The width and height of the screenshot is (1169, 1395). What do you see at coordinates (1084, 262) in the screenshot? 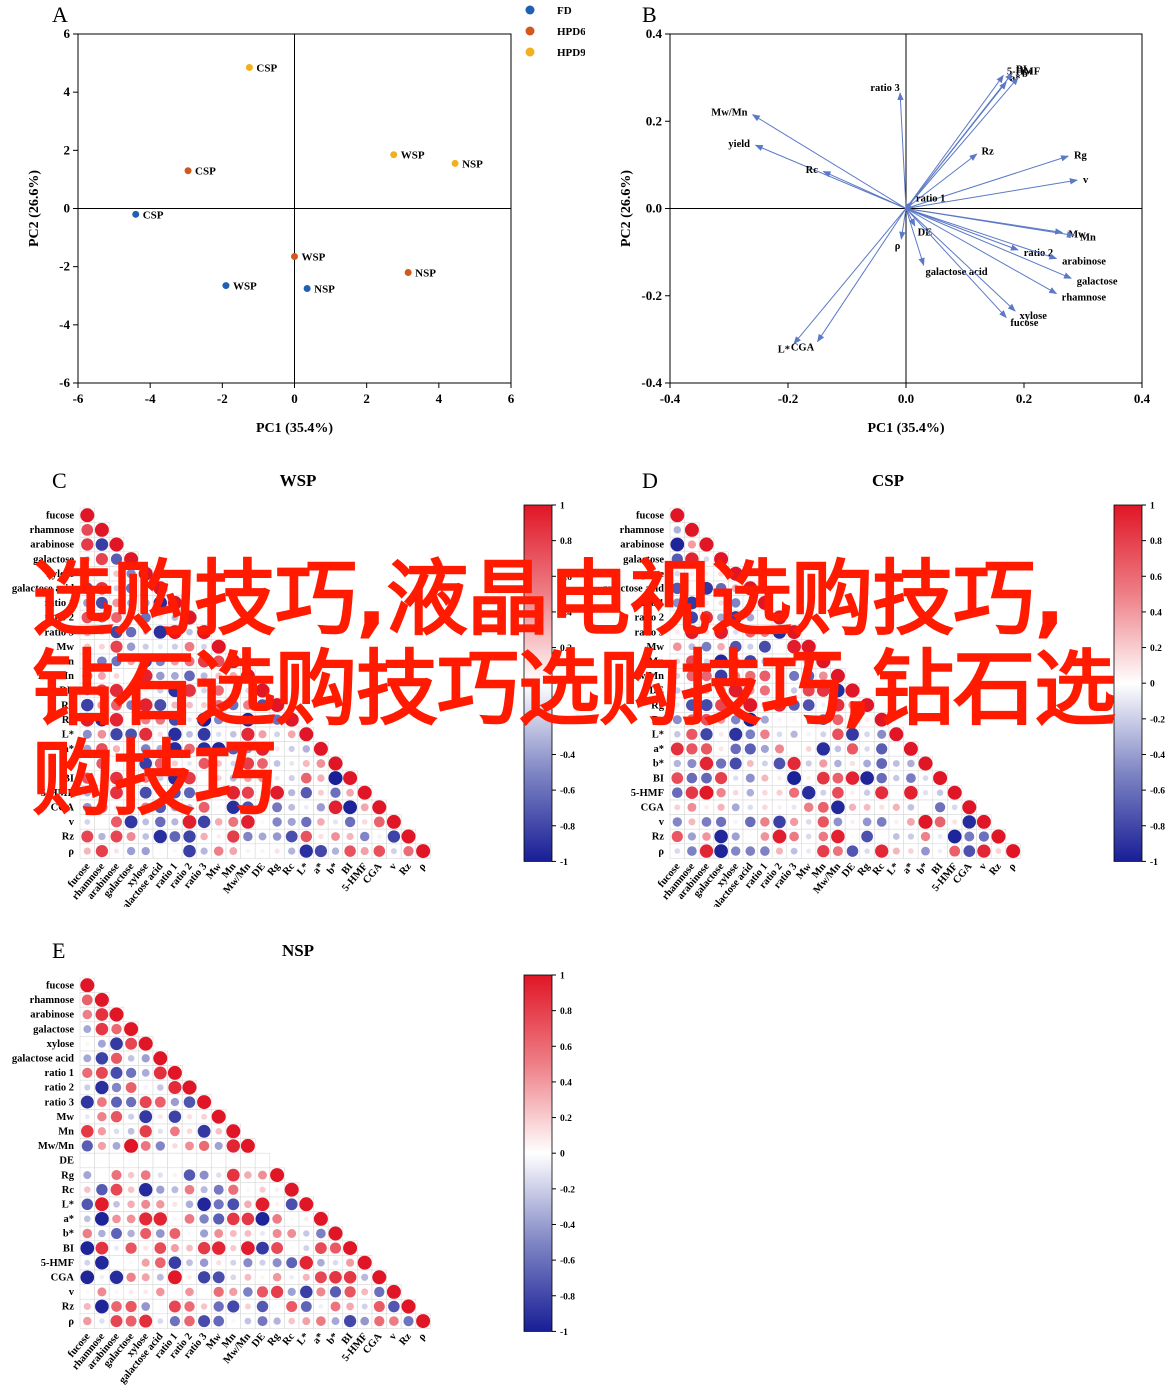
I see `loading-label: arabinose` at bounding box center [1084, 262].